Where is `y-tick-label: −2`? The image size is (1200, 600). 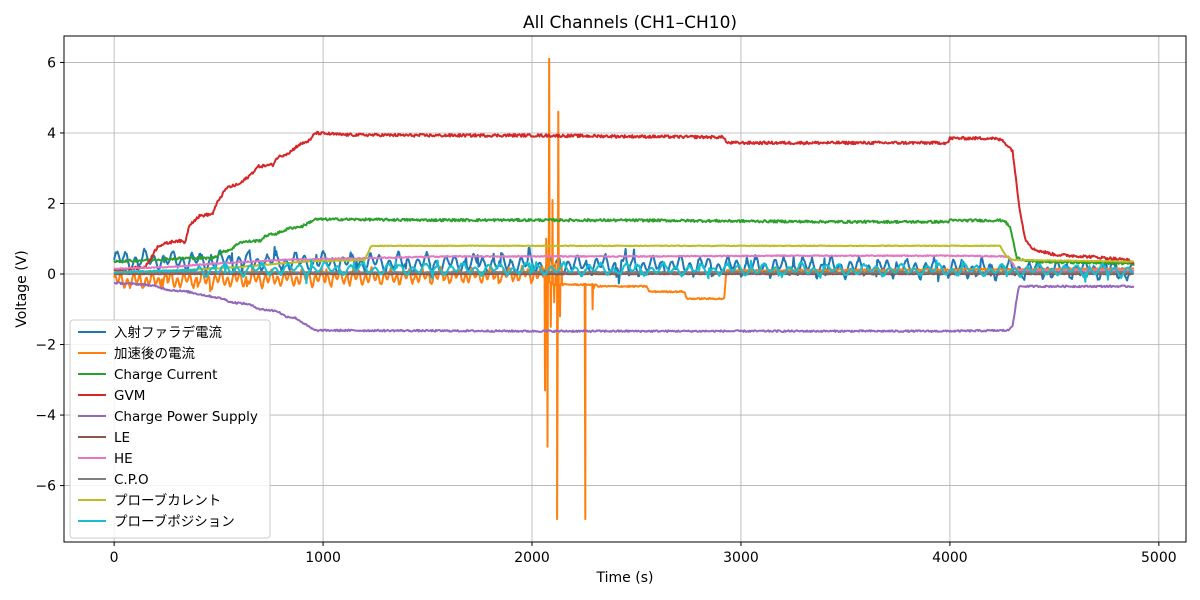 y-tick-label: −2 is located at coordinates (45, 346).